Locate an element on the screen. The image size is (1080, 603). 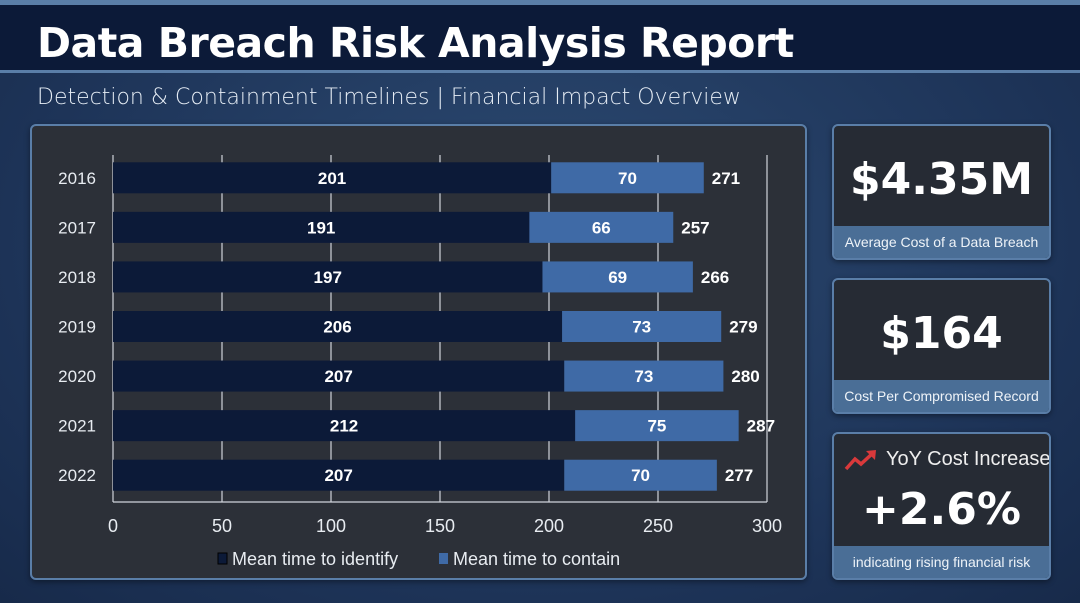
data-label: 69 is located at coordinates (617, 277).